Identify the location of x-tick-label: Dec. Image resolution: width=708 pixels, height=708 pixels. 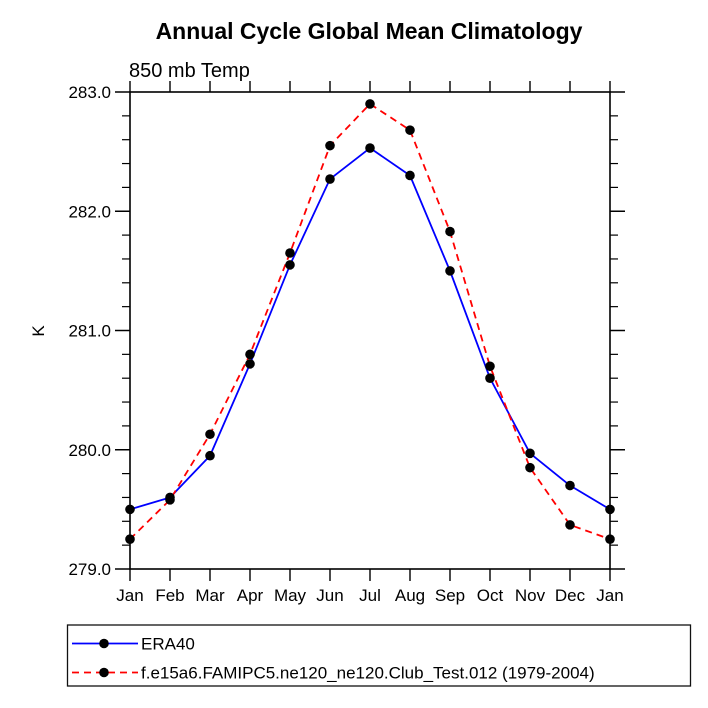
(570, 595).